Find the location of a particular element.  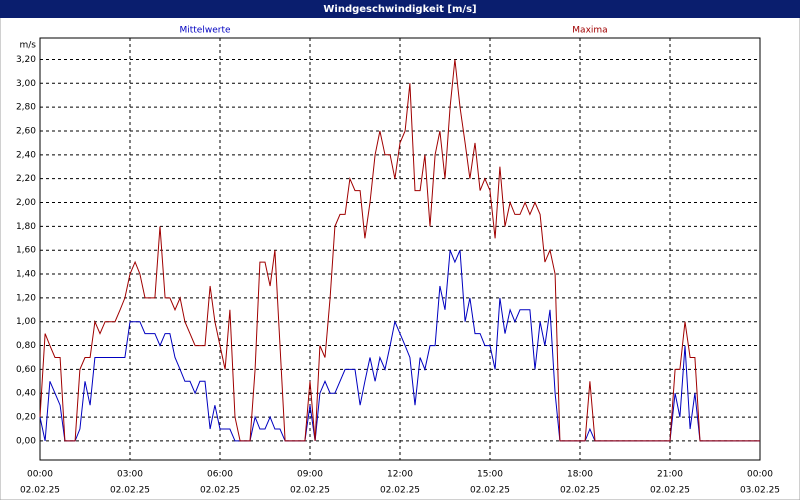

y-tick-label: 2,80 is located at coordinates (26, 108).